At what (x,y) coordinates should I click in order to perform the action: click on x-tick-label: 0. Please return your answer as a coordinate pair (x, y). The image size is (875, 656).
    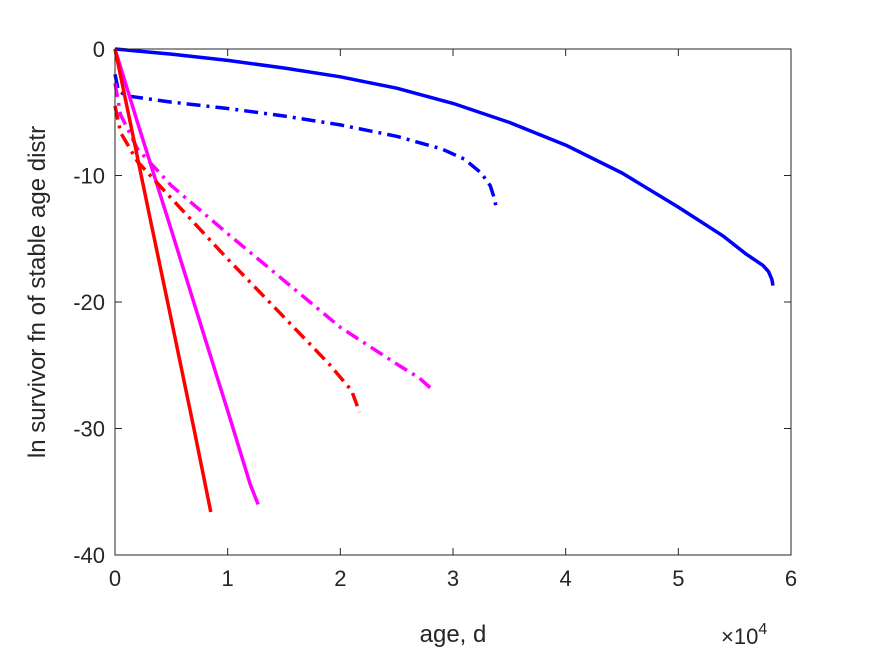
    Looking at the image, I should click on (115, 578).